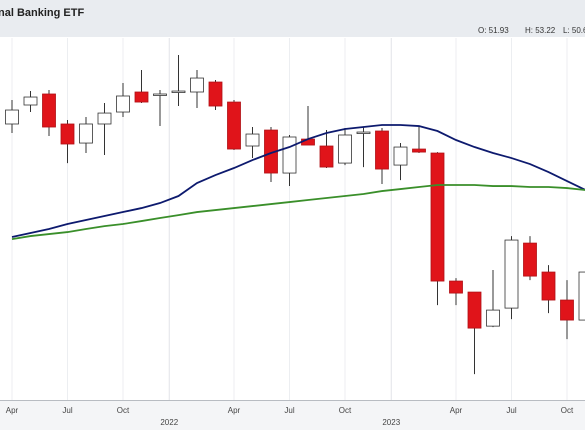  I want to click on x-axis: Apr Jul Oct Apr Jul Oct Apr Jul Oct 2022 2023, so click(290, 416).